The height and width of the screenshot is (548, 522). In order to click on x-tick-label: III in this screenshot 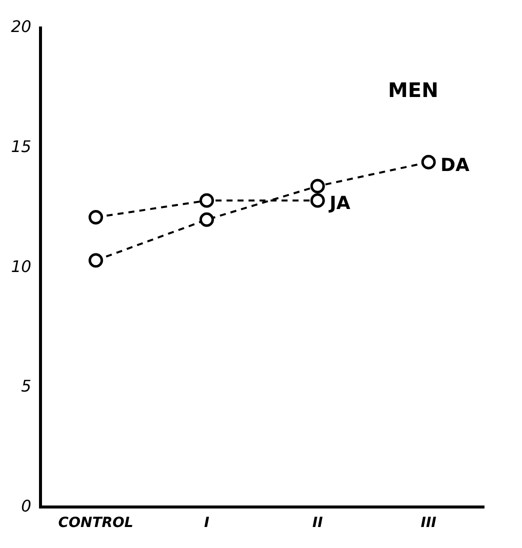, I will do `click(428, 523)`.